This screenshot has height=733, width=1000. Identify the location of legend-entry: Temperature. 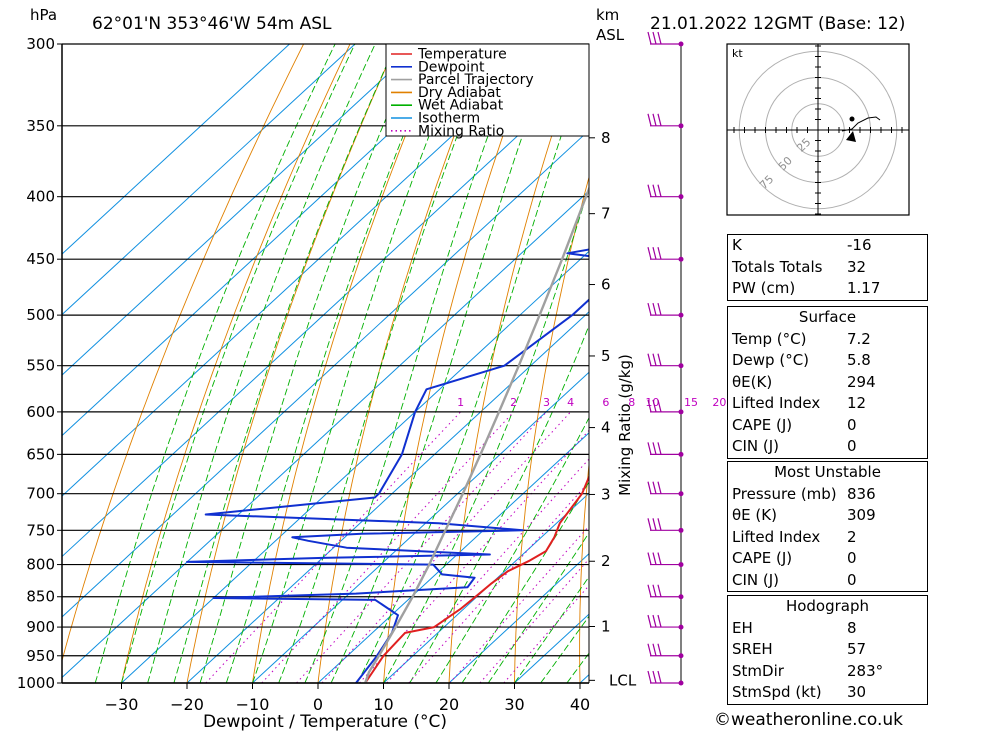
(462, 55).